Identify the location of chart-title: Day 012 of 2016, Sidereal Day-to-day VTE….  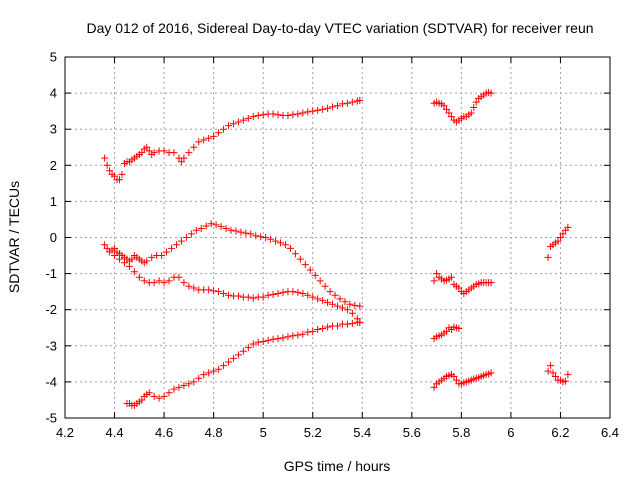
(339, 28).